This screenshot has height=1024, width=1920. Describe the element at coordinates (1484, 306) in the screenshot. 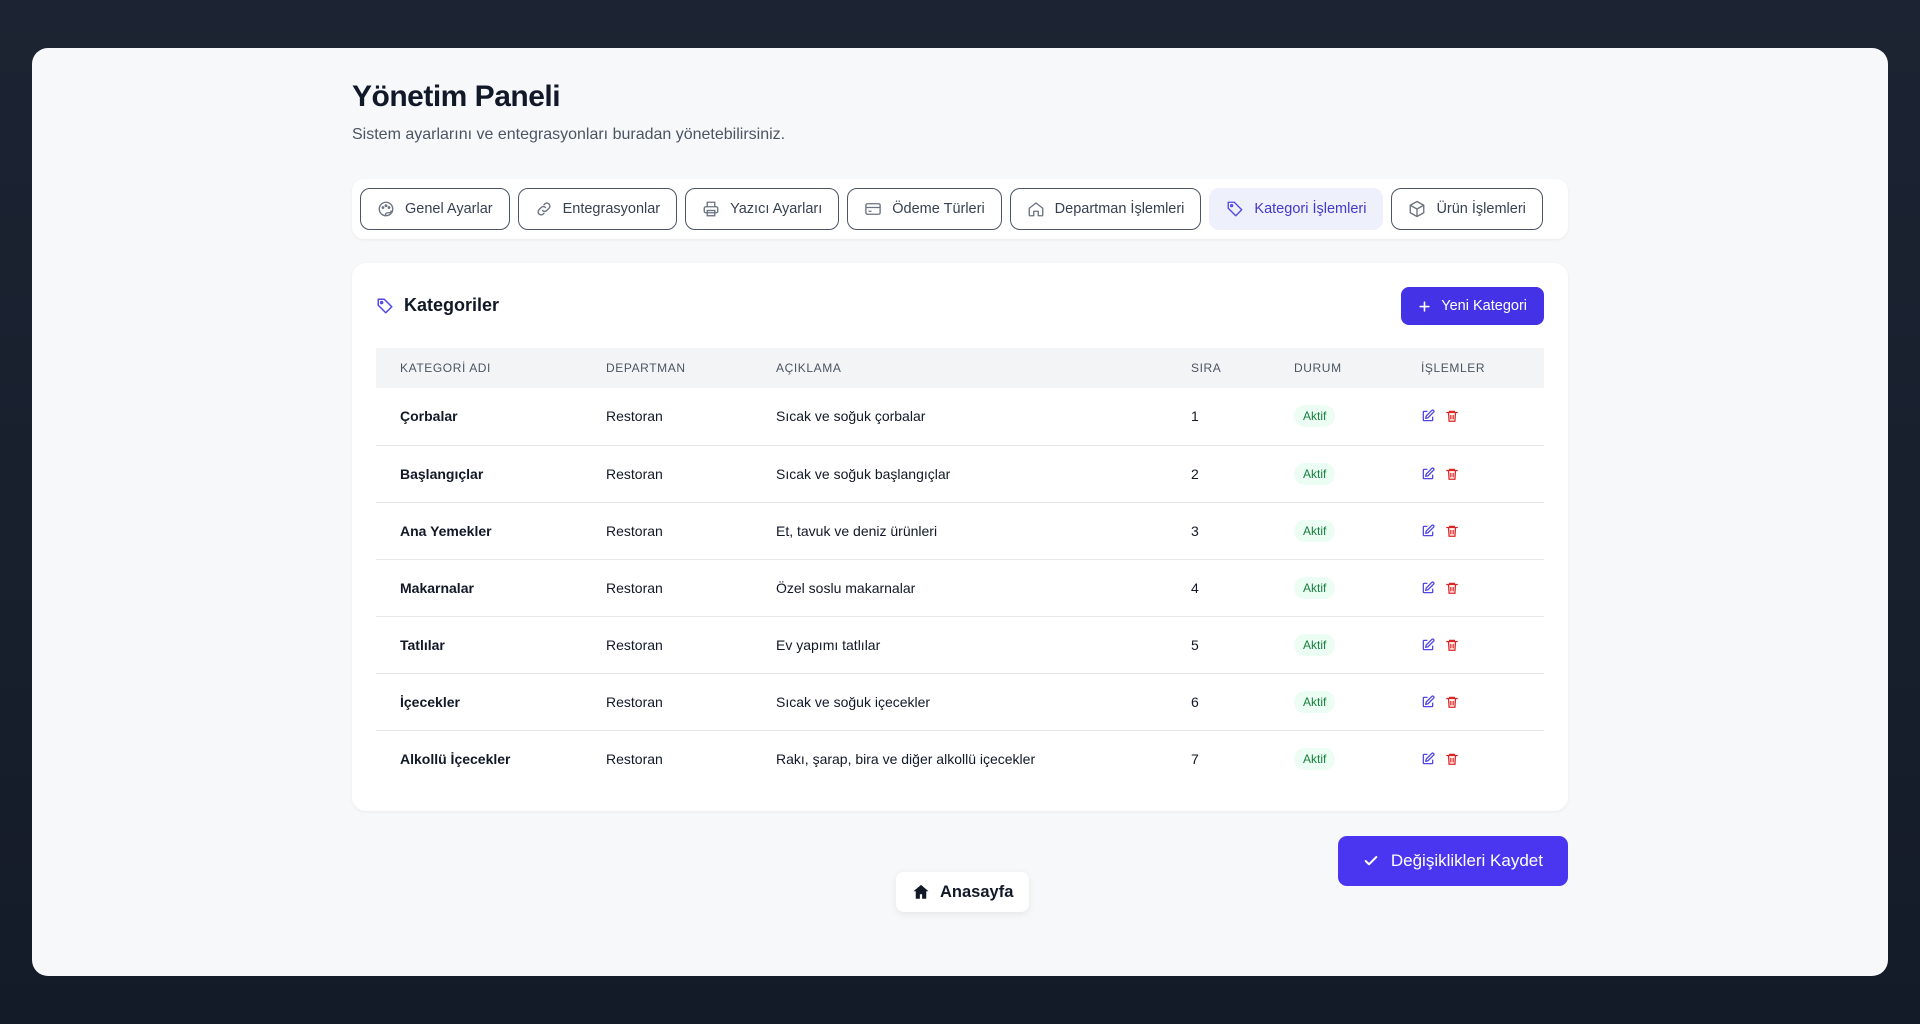

I see `new-category-label: Yeni Kategori` at that location.